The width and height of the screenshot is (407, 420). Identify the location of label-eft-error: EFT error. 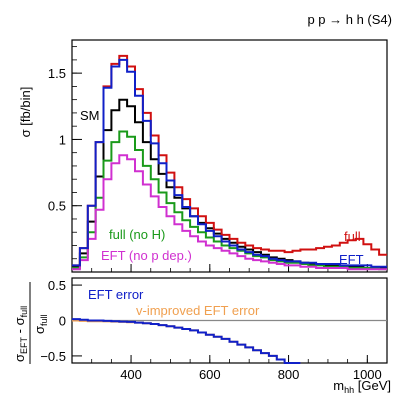
(116, 294).